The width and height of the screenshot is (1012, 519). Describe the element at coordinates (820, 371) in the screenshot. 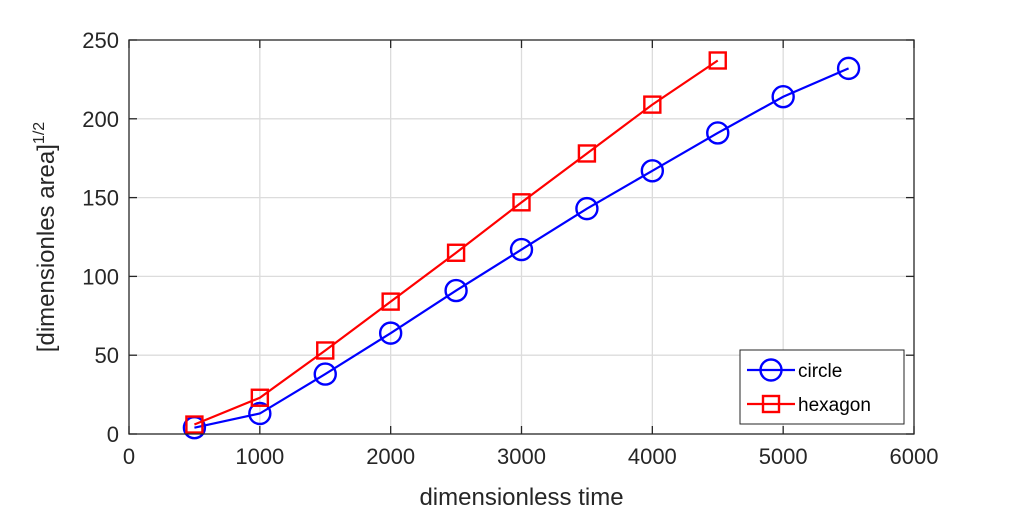

I see `legend-label-circle: circle` at that location.